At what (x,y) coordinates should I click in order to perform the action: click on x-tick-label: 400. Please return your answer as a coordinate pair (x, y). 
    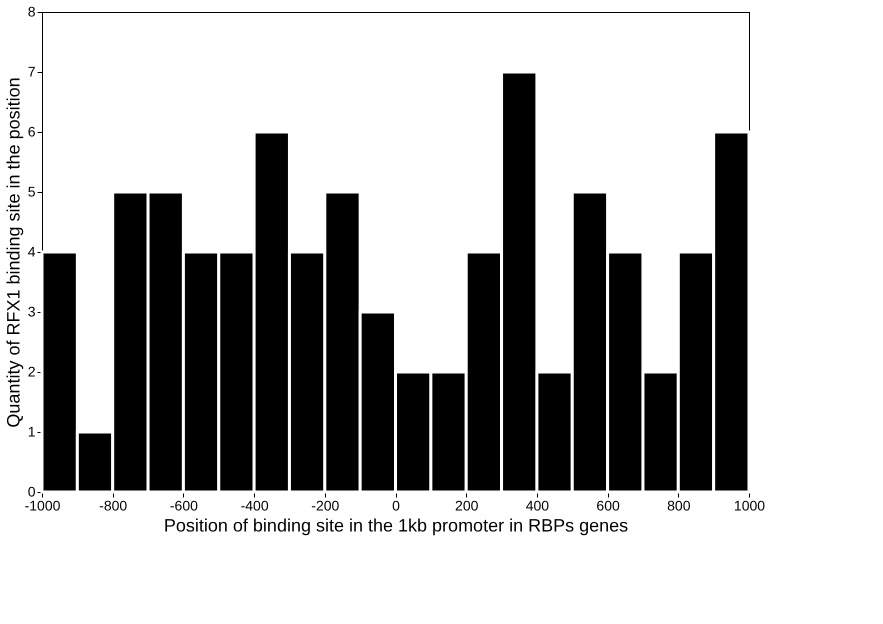
    Looking at the image, I should click on (538, 506).